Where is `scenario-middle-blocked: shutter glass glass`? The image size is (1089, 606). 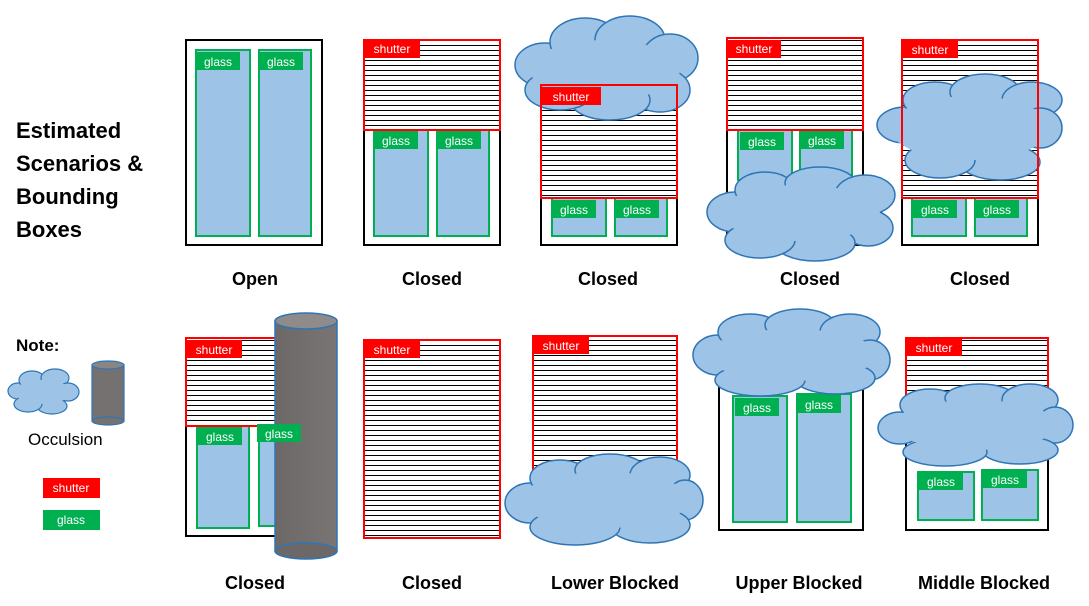
scenario-middle-blocked: shutter glass glass is located at coordinates (975, 434).